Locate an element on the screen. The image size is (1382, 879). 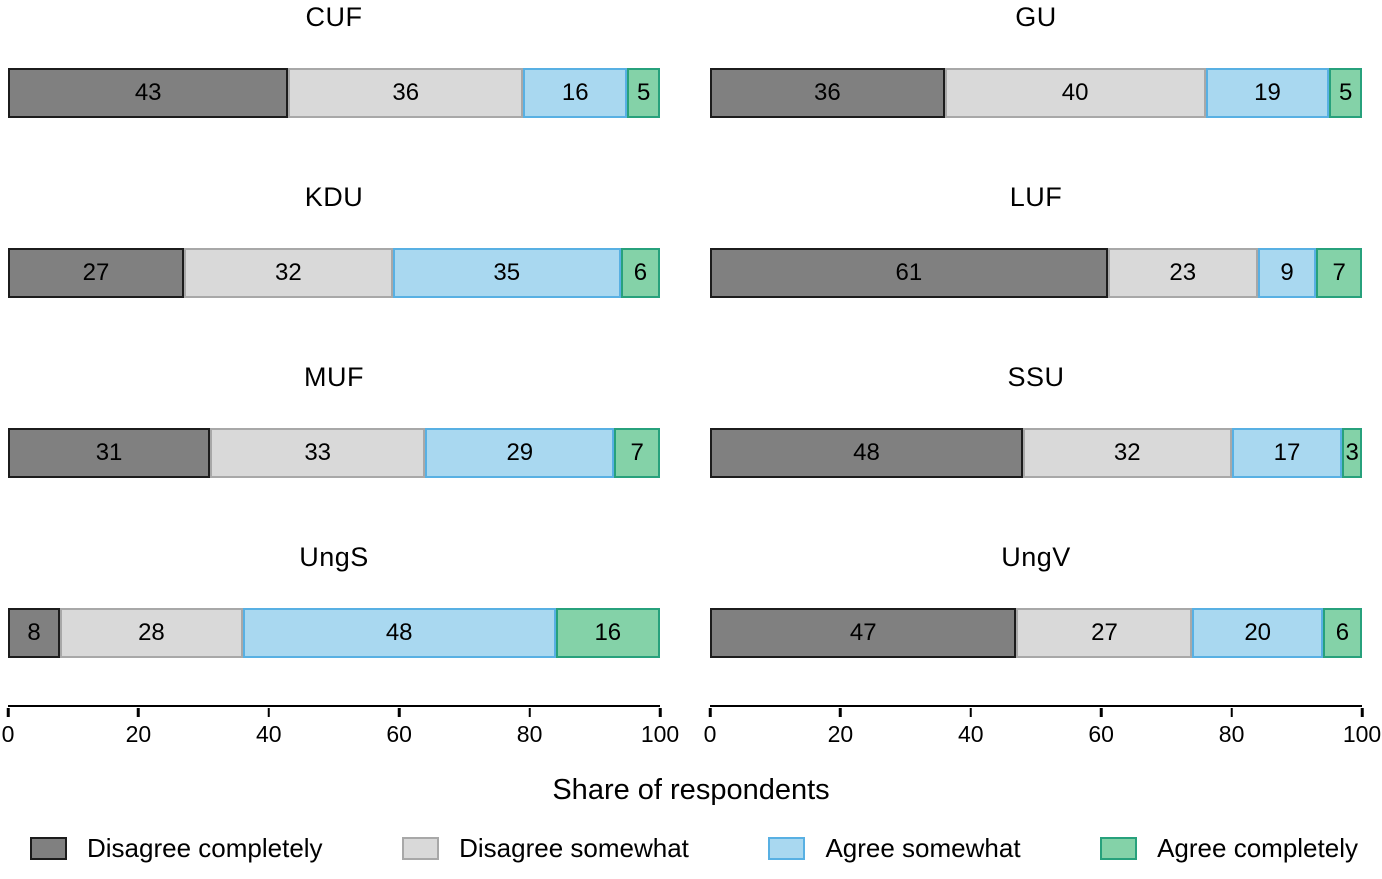
segment-value-label: 23 is located at coordinates (1183, 272).